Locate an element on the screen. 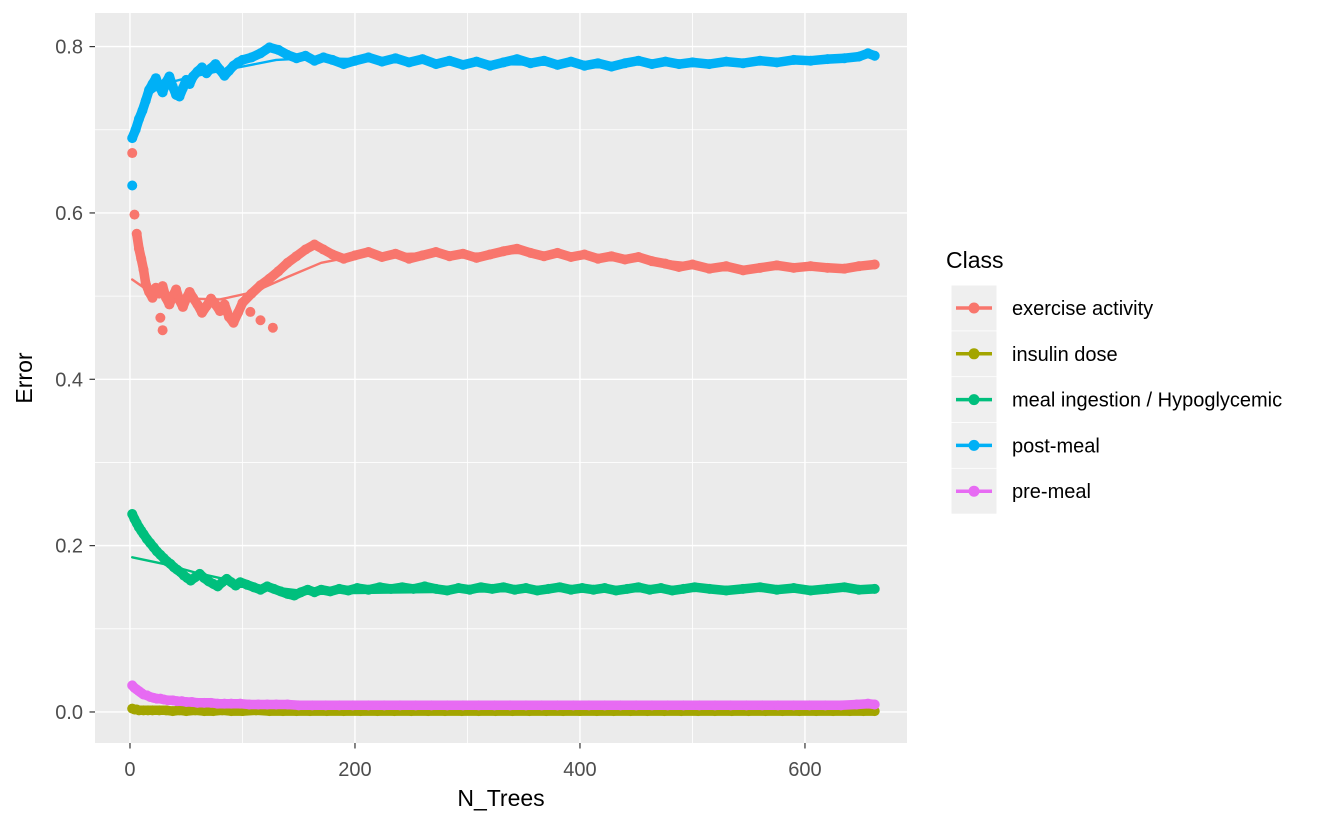 Image resolution: width=1344 pixels, height=830 pixels. y-axis-title: Error is located at coordinates (24, 377).